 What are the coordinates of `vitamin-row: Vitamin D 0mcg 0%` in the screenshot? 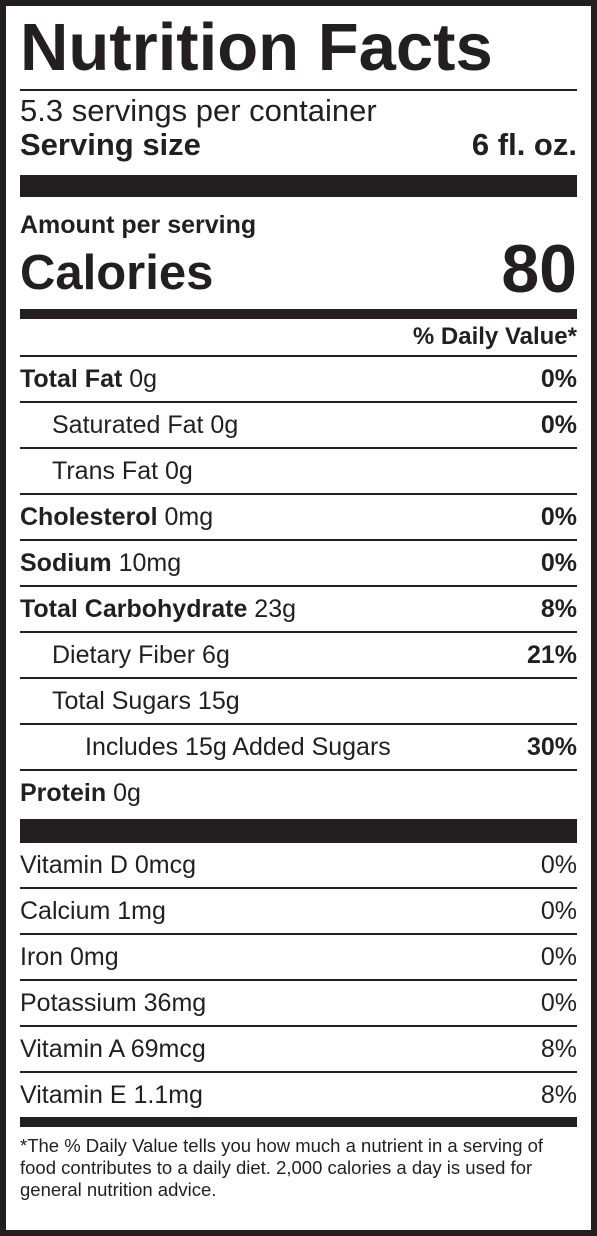 It's located at (298, 865).